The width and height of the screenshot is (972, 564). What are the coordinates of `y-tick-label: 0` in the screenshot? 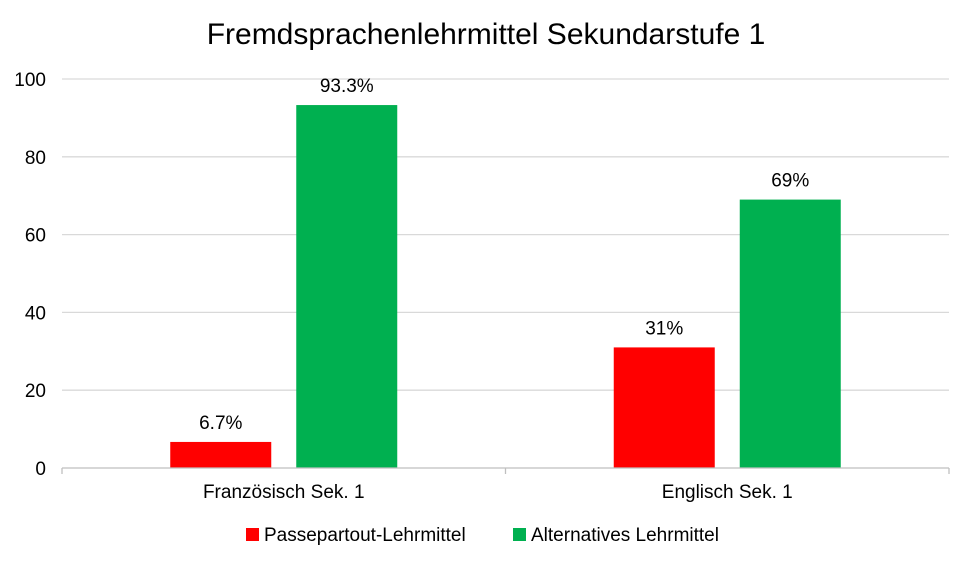 It's located at (40, 469).